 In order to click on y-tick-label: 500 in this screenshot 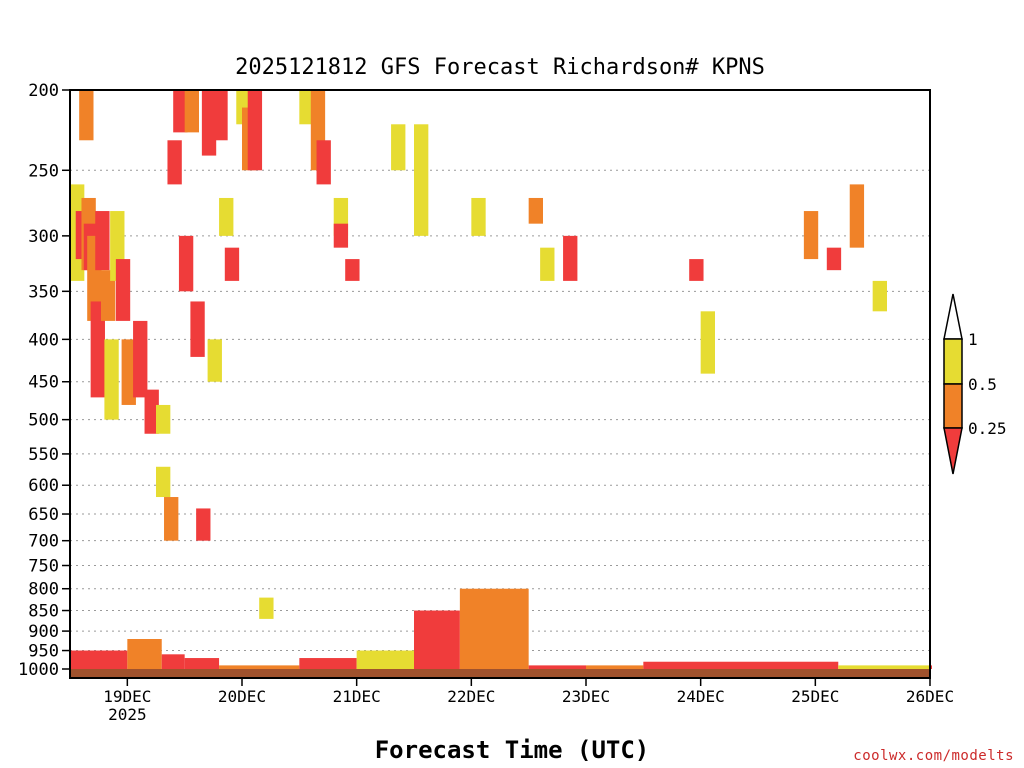, I will do `click(43, 421)`.